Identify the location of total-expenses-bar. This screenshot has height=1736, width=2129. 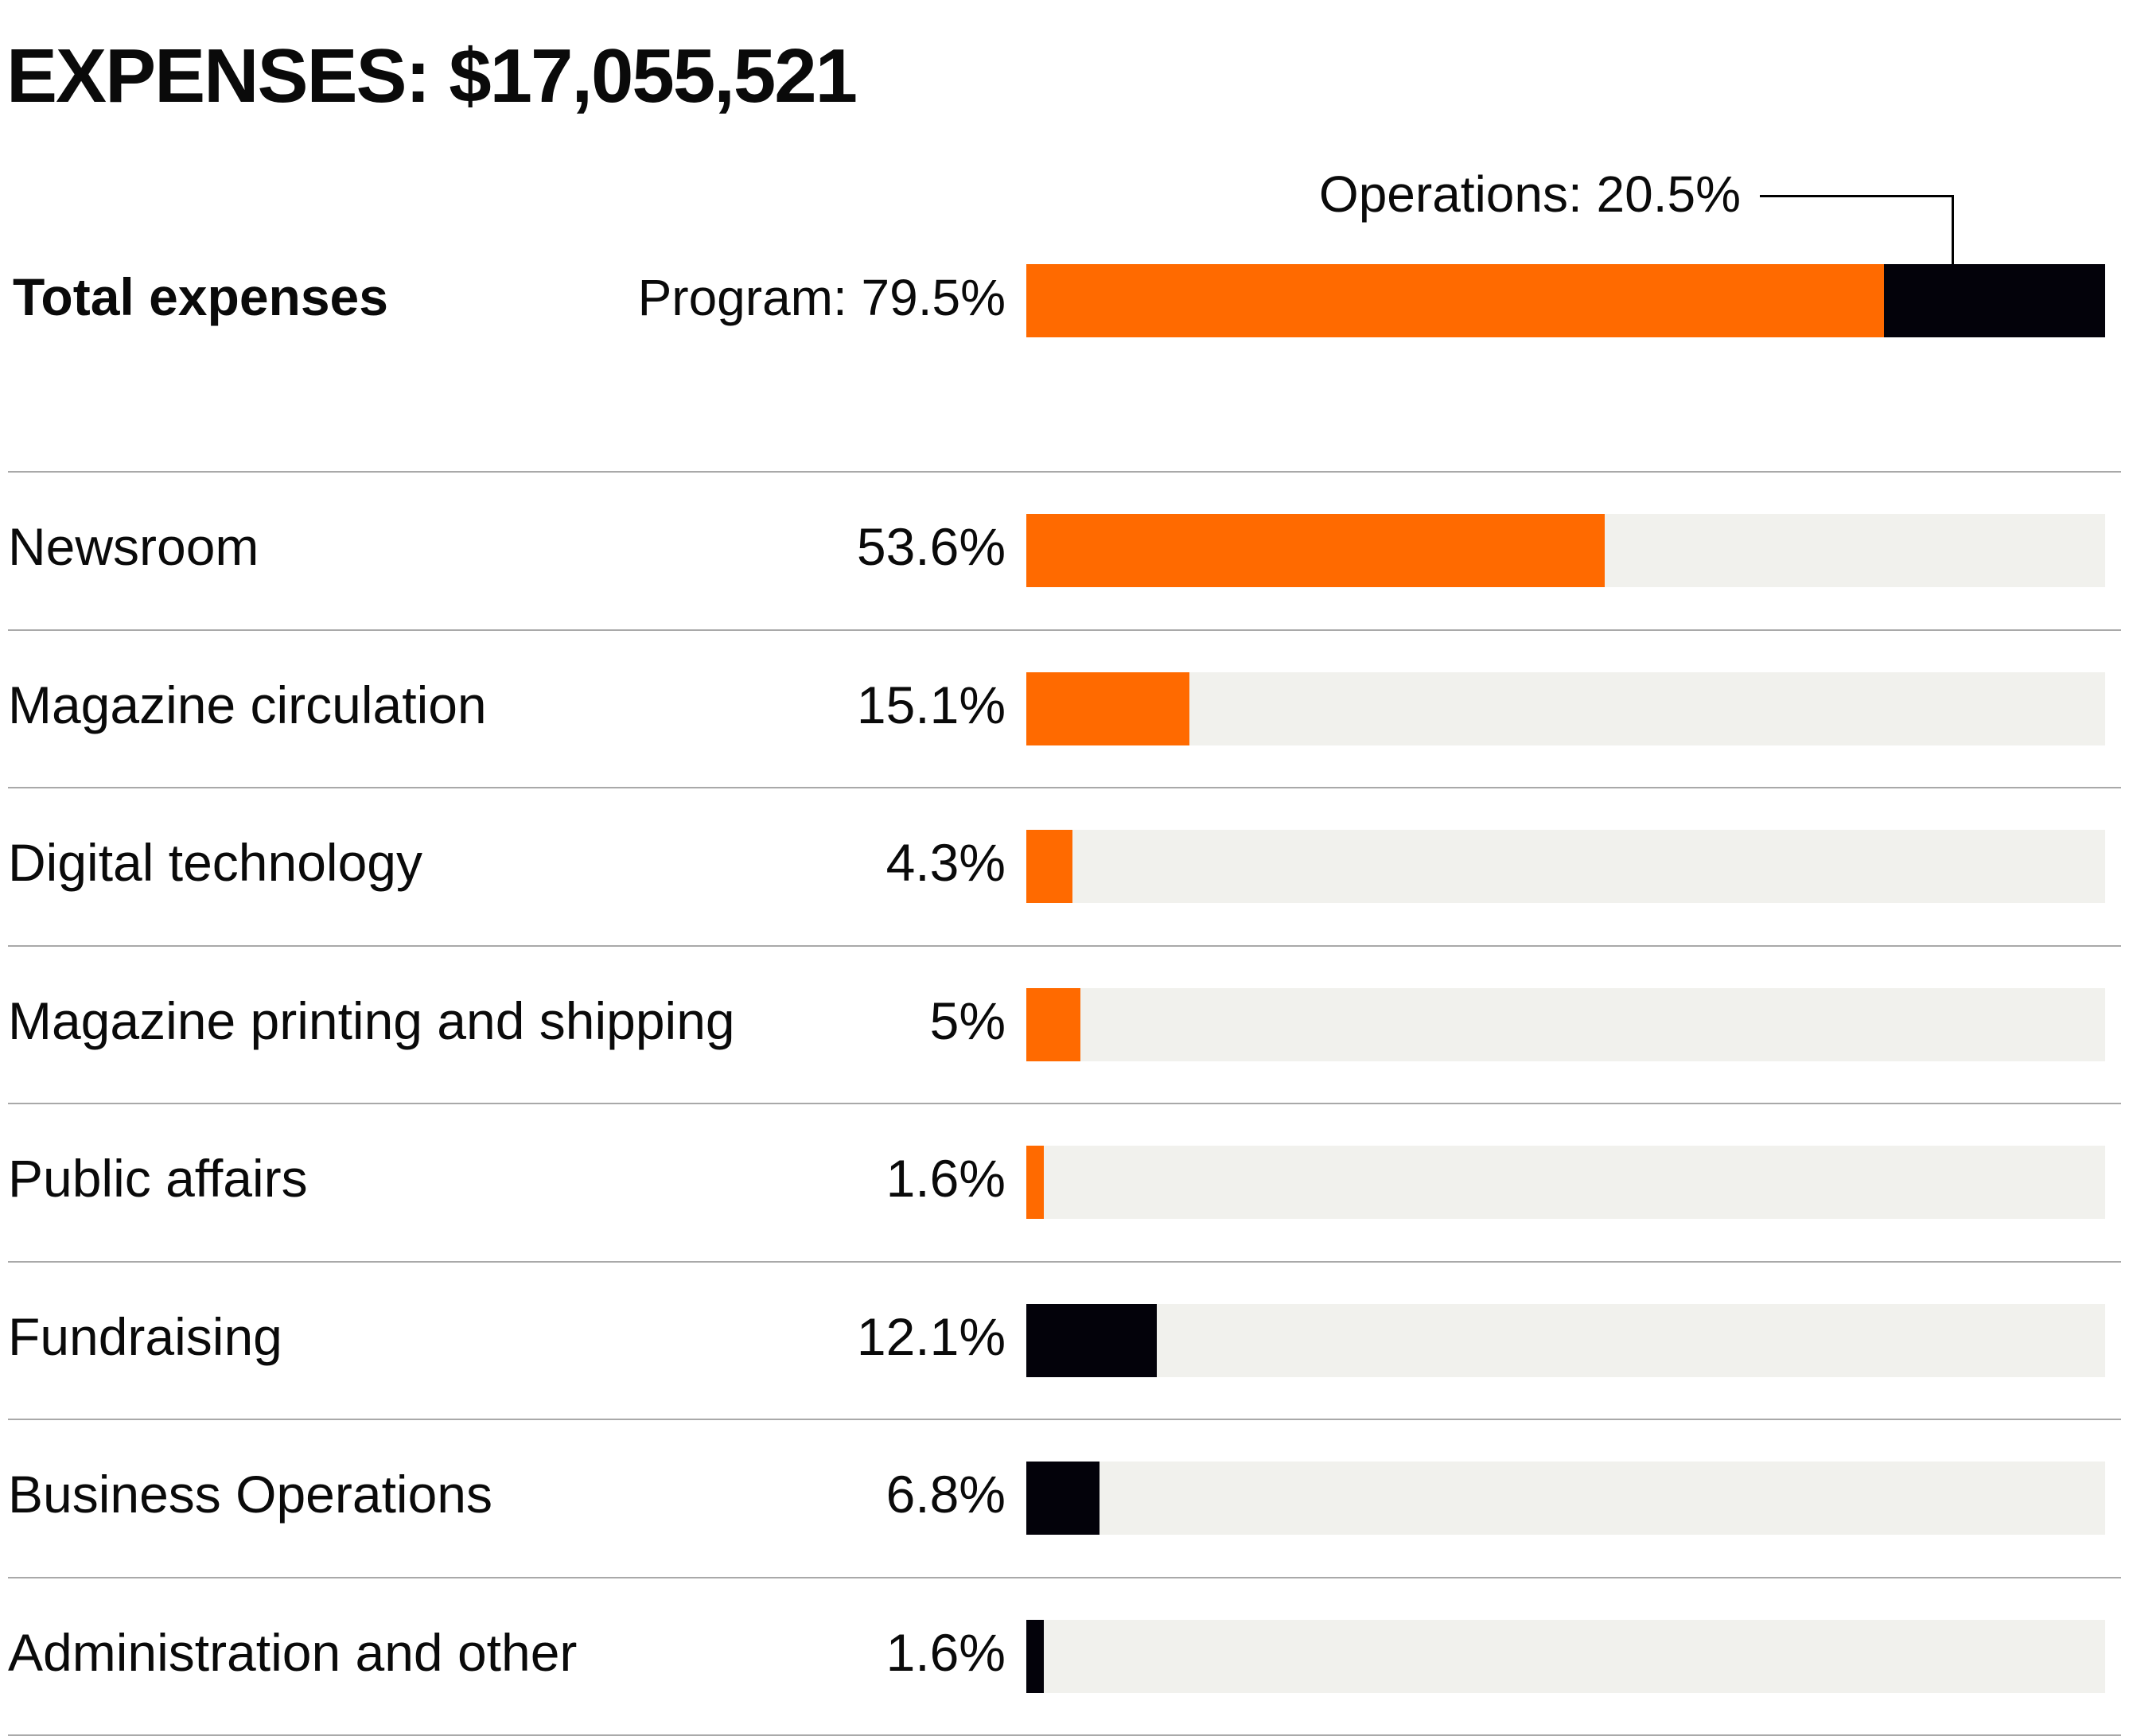
(1565, 300).